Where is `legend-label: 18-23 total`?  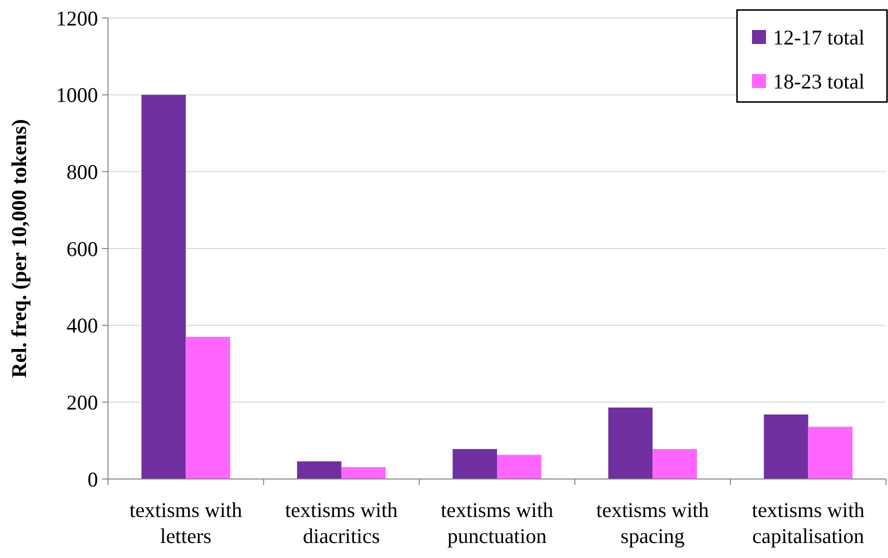
legend-label: 18-23 total is located at coordinates (819, 81).